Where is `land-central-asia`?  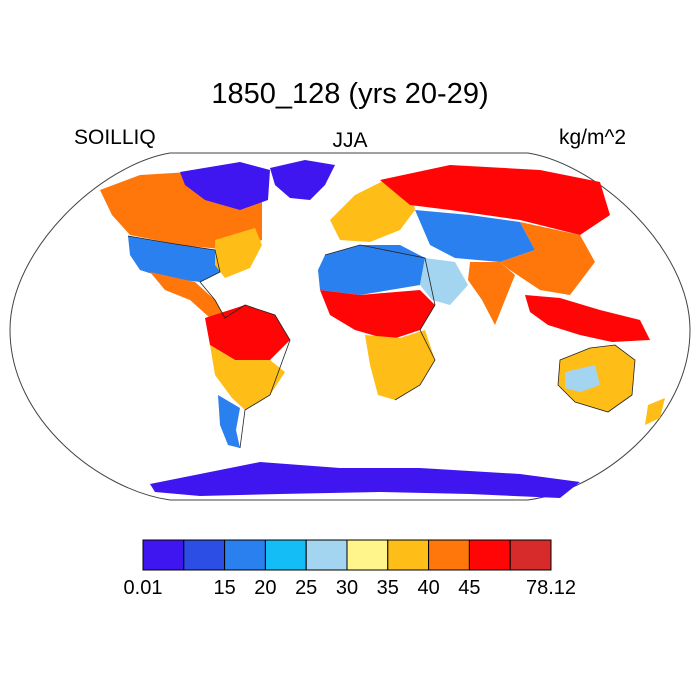 land-central-asia is located at coordinates (475, 236).